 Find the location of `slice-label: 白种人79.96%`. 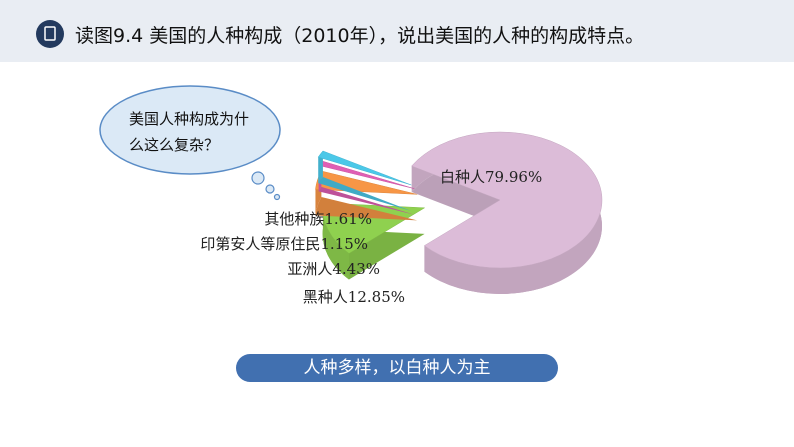

slice-label: 白种人79.96% is located at coordinates (491, 176).